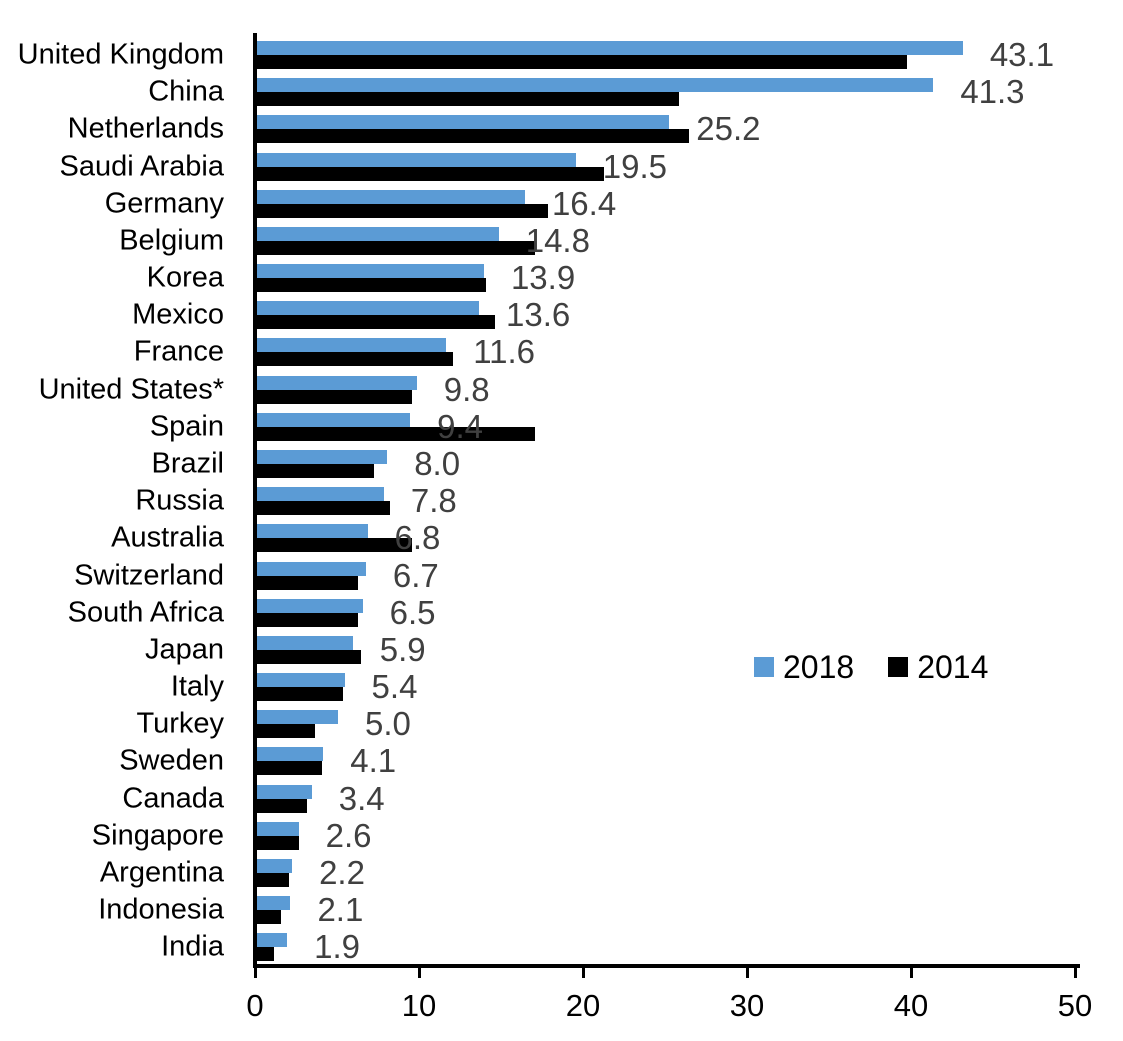 The width and height of the screenshot is (1123, 1041). I want to click on bar-2014-singapore, so click(277, 842).